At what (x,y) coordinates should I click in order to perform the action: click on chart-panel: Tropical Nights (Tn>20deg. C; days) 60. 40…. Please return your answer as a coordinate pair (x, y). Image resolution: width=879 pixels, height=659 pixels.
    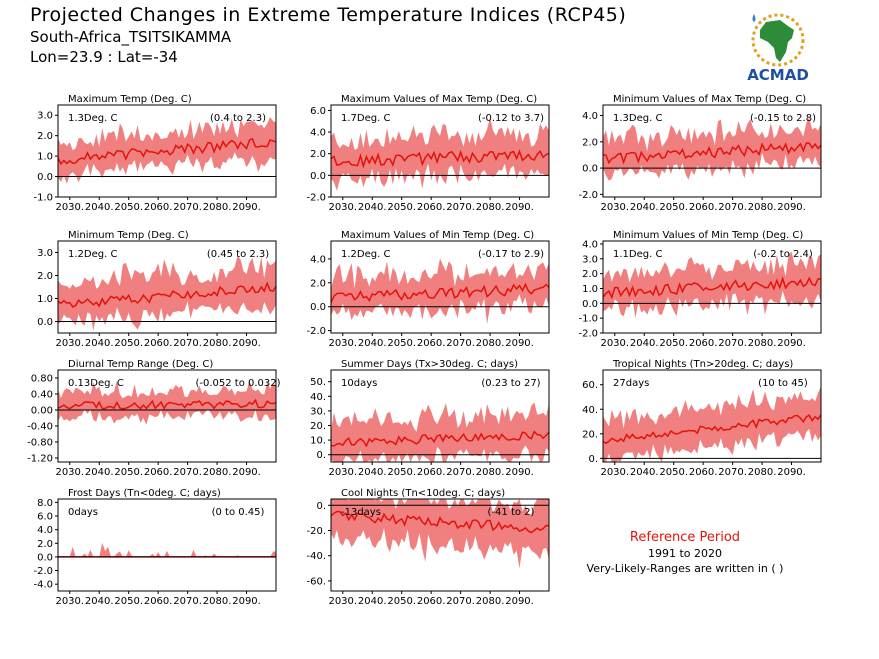
    Looking at the image, I should click on (702, 418).